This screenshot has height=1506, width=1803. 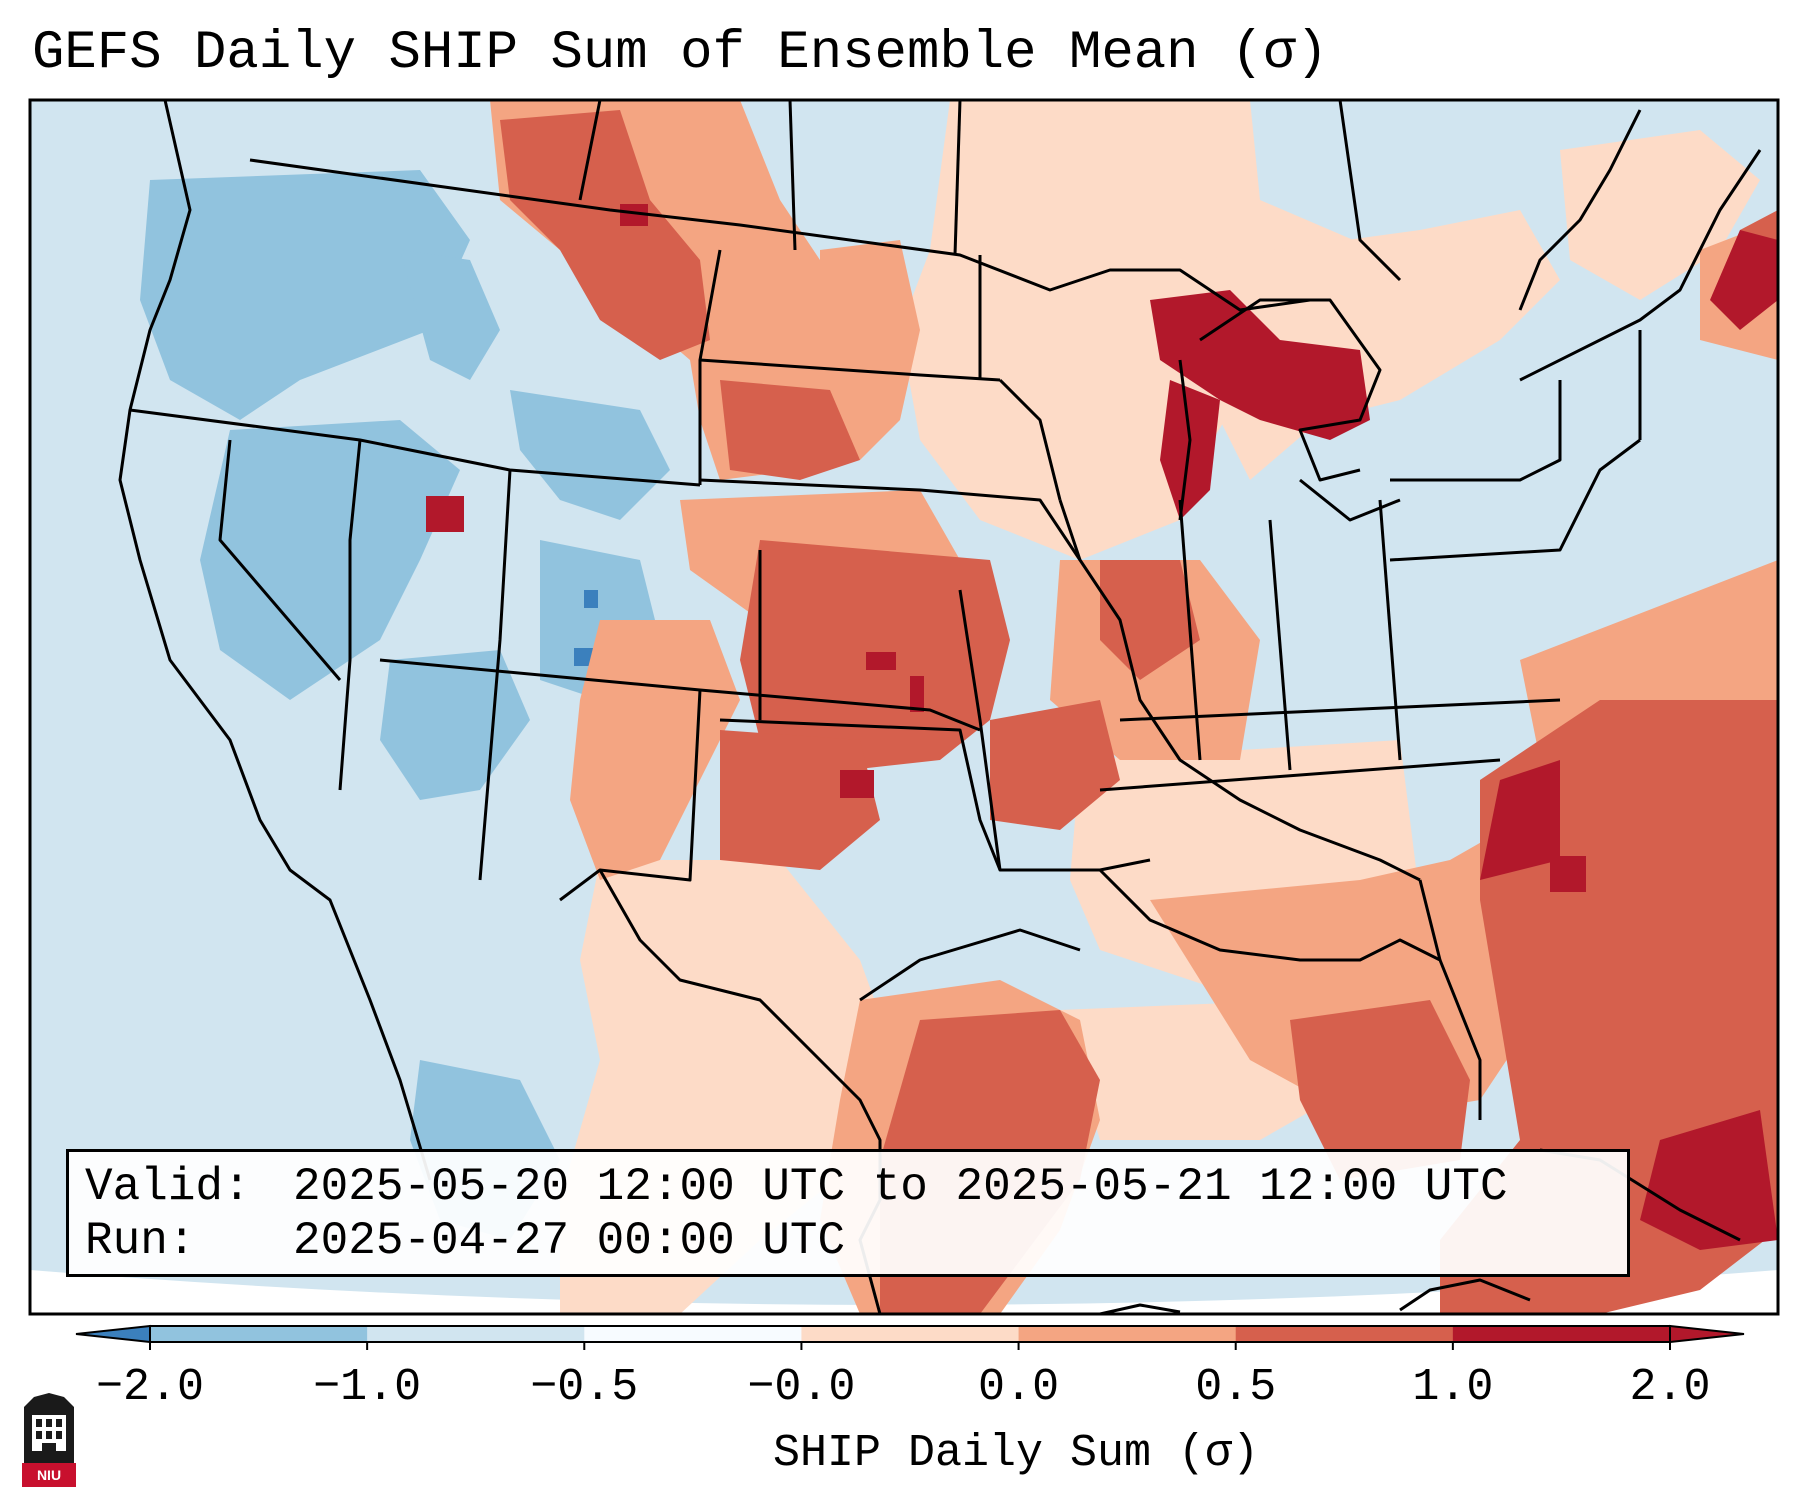 I want to click on colorbar-tick-label: 2.0, so click(x=1670, y=1387).